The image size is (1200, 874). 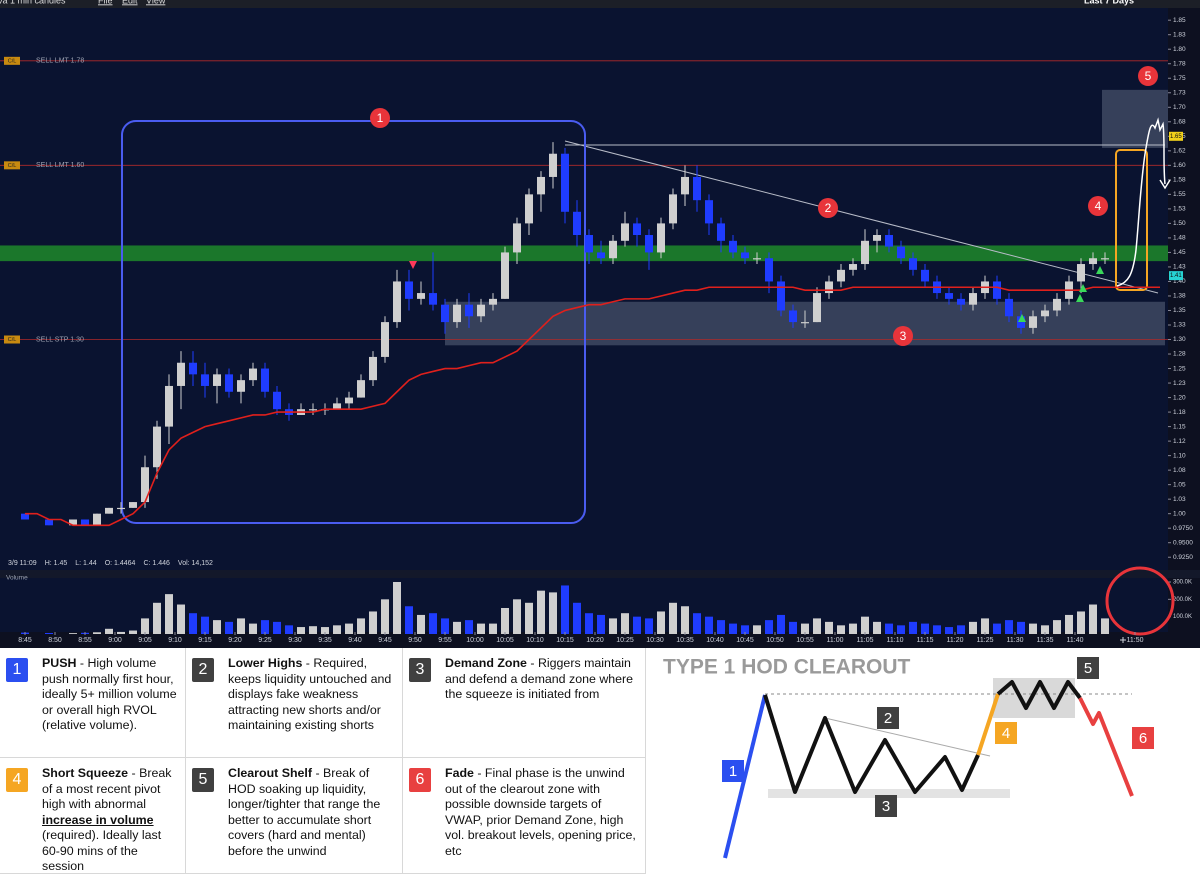 What do you see at coordinates (1179, 49) in the screenshot?
I see `y-tick-label: 1.80` at bounding box center [1179, 49].